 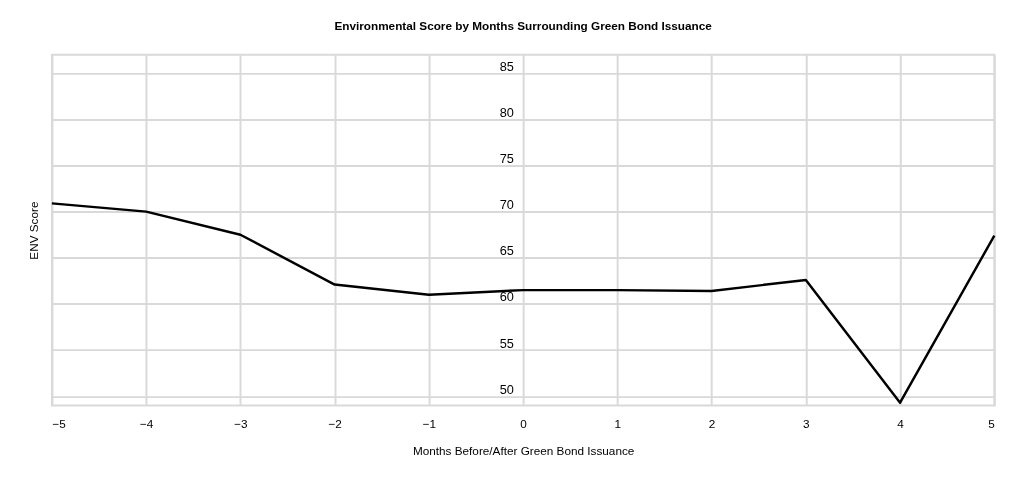 What do you see at coordinates (506, 297) in the screenshot?
I see `y-tick-label: 60` at bounding box center [506, 297].